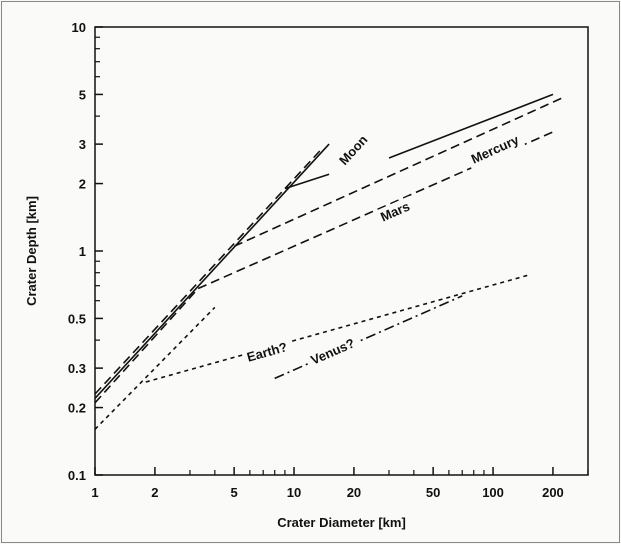 The height and width of the screenshot is (544, 621). Describe the element at coordinates (77, 408) in the screenshot. I see `y-tick-label: 0.2` at that location.